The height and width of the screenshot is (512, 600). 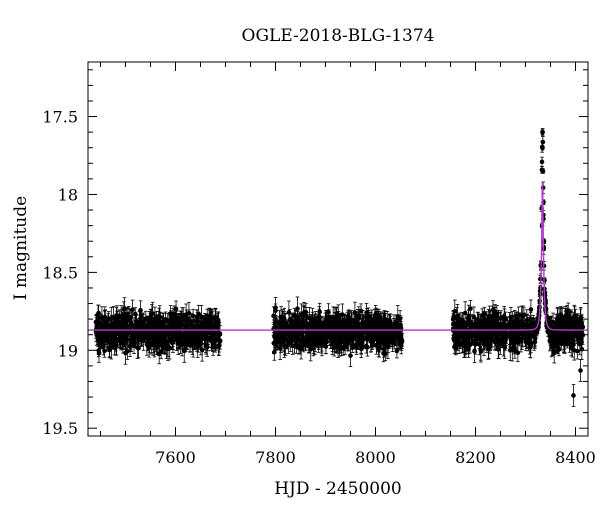 What do you see at coordinates (338, 36) in the screenshot?
I see `chart-title: OGLE-2018-BLG-1374` at bounding box center [338, 36].